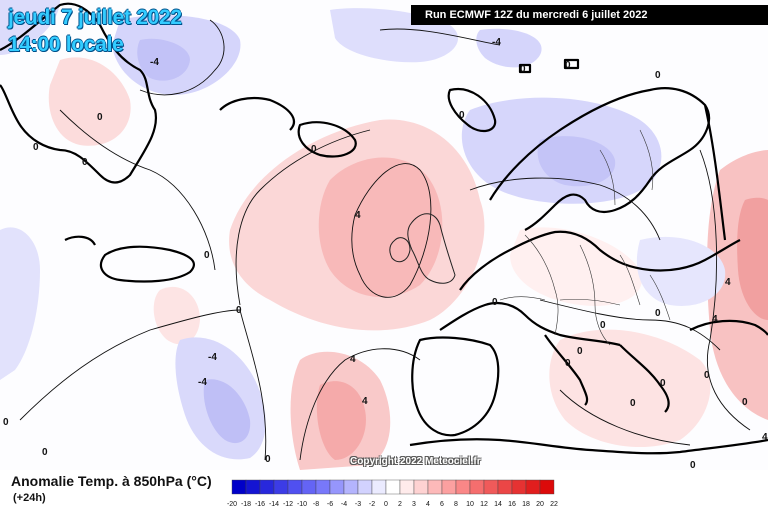 This screenshot has height=512, width=768. I want to click on copyright: Copyright 2022 Meteociel.fr, so click(415, 461).